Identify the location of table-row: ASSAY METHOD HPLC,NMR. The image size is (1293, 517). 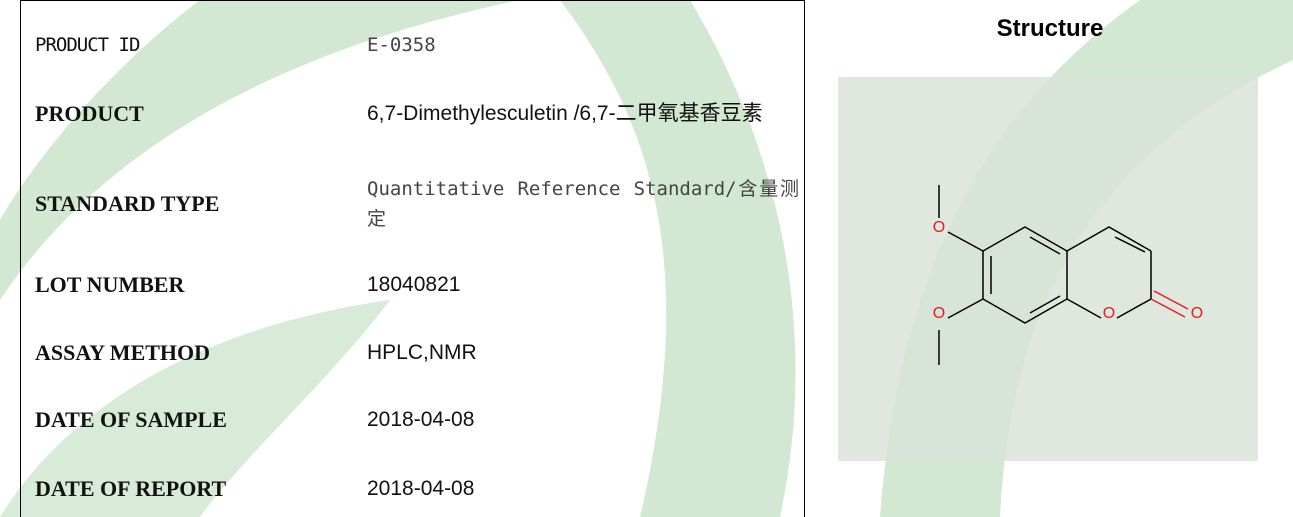
(413, 353).